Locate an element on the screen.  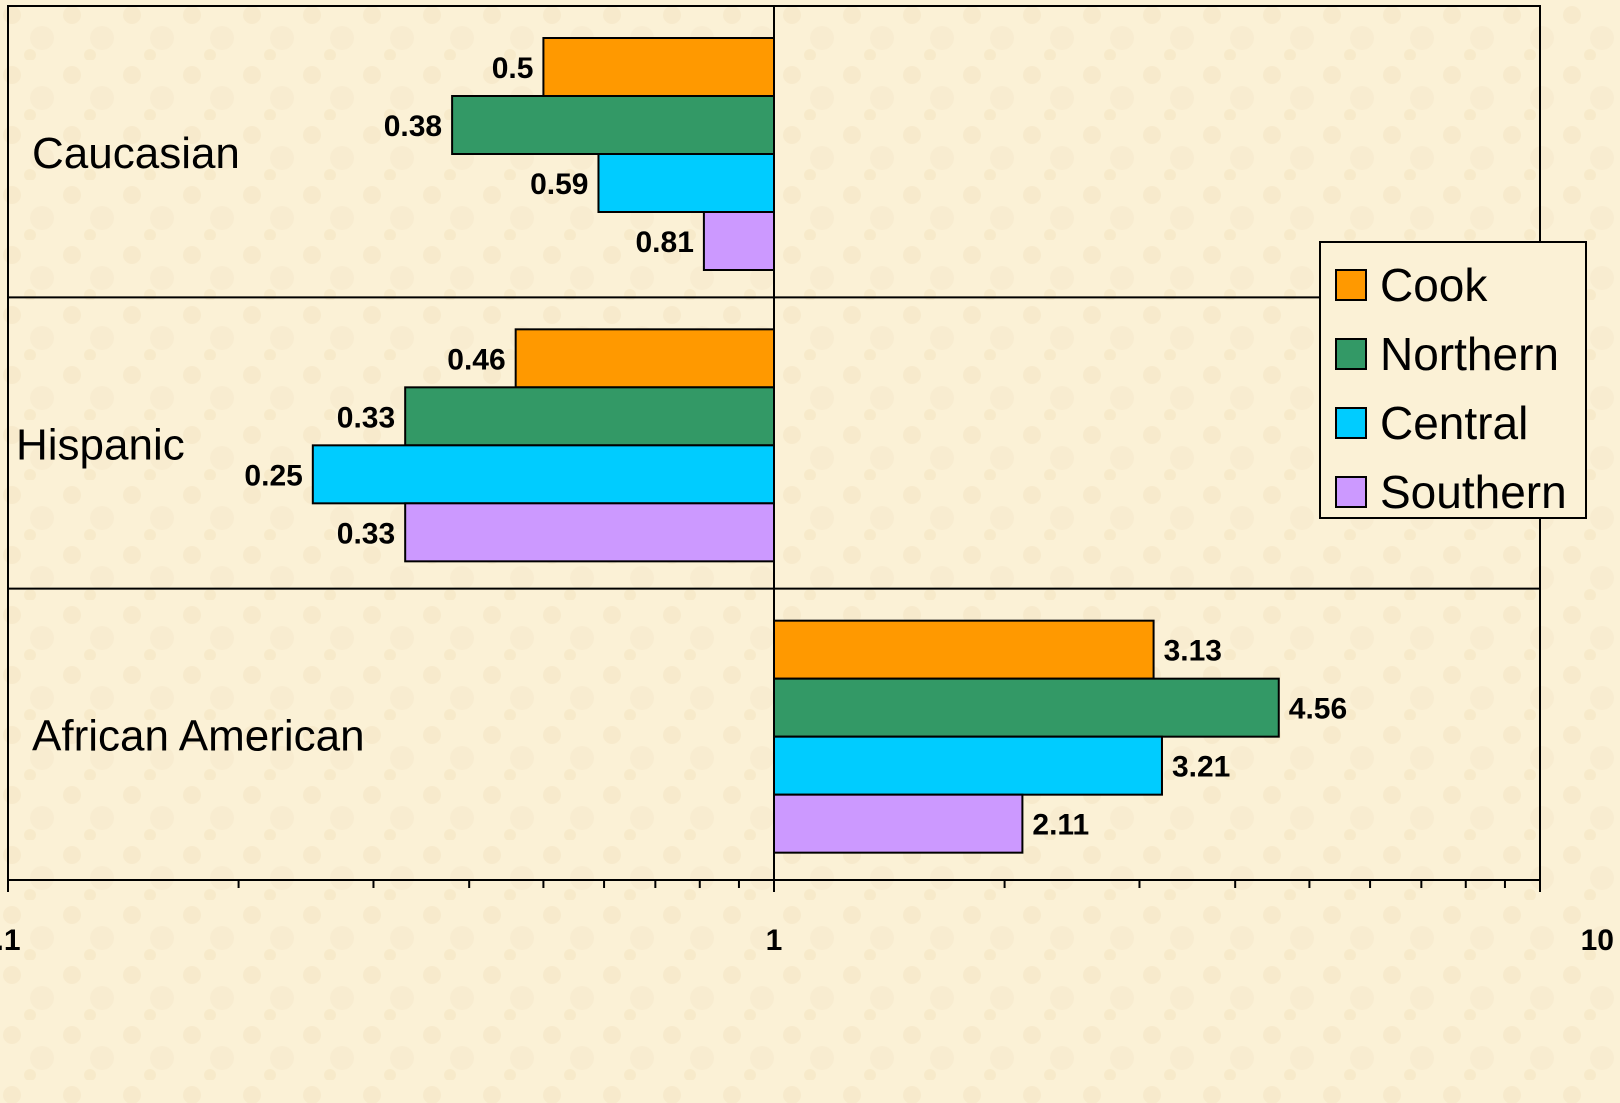
data-label: 0.59 is located at coordinates (559, 184).